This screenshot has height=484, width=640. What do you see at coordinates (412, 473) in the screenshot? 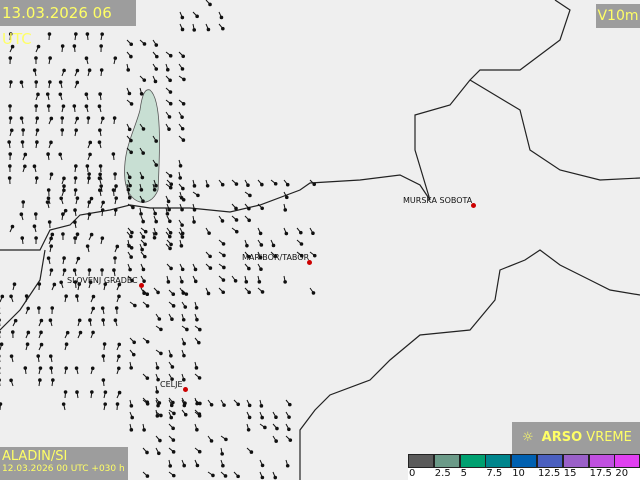
I see `legend-tick: 0` at bounding box center [412, 473].